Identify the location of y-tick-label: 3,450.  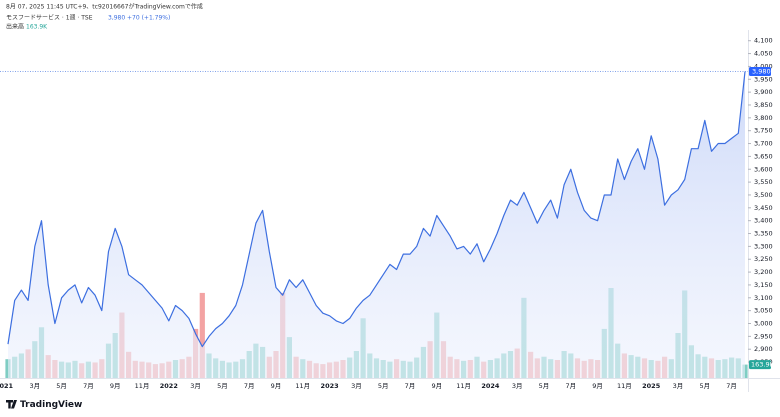
(763, 208).